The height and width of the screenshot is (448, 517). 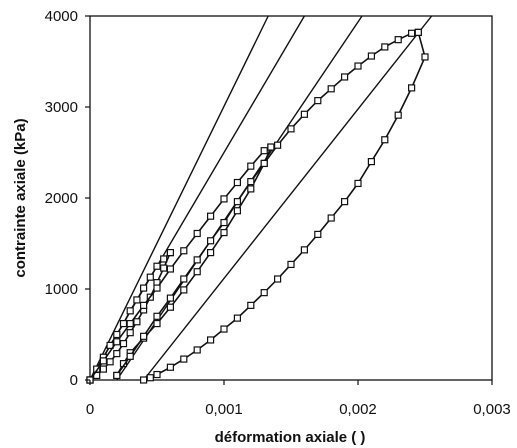 I want to click on y-tick-label: 1000, so click(x=61, y=289).